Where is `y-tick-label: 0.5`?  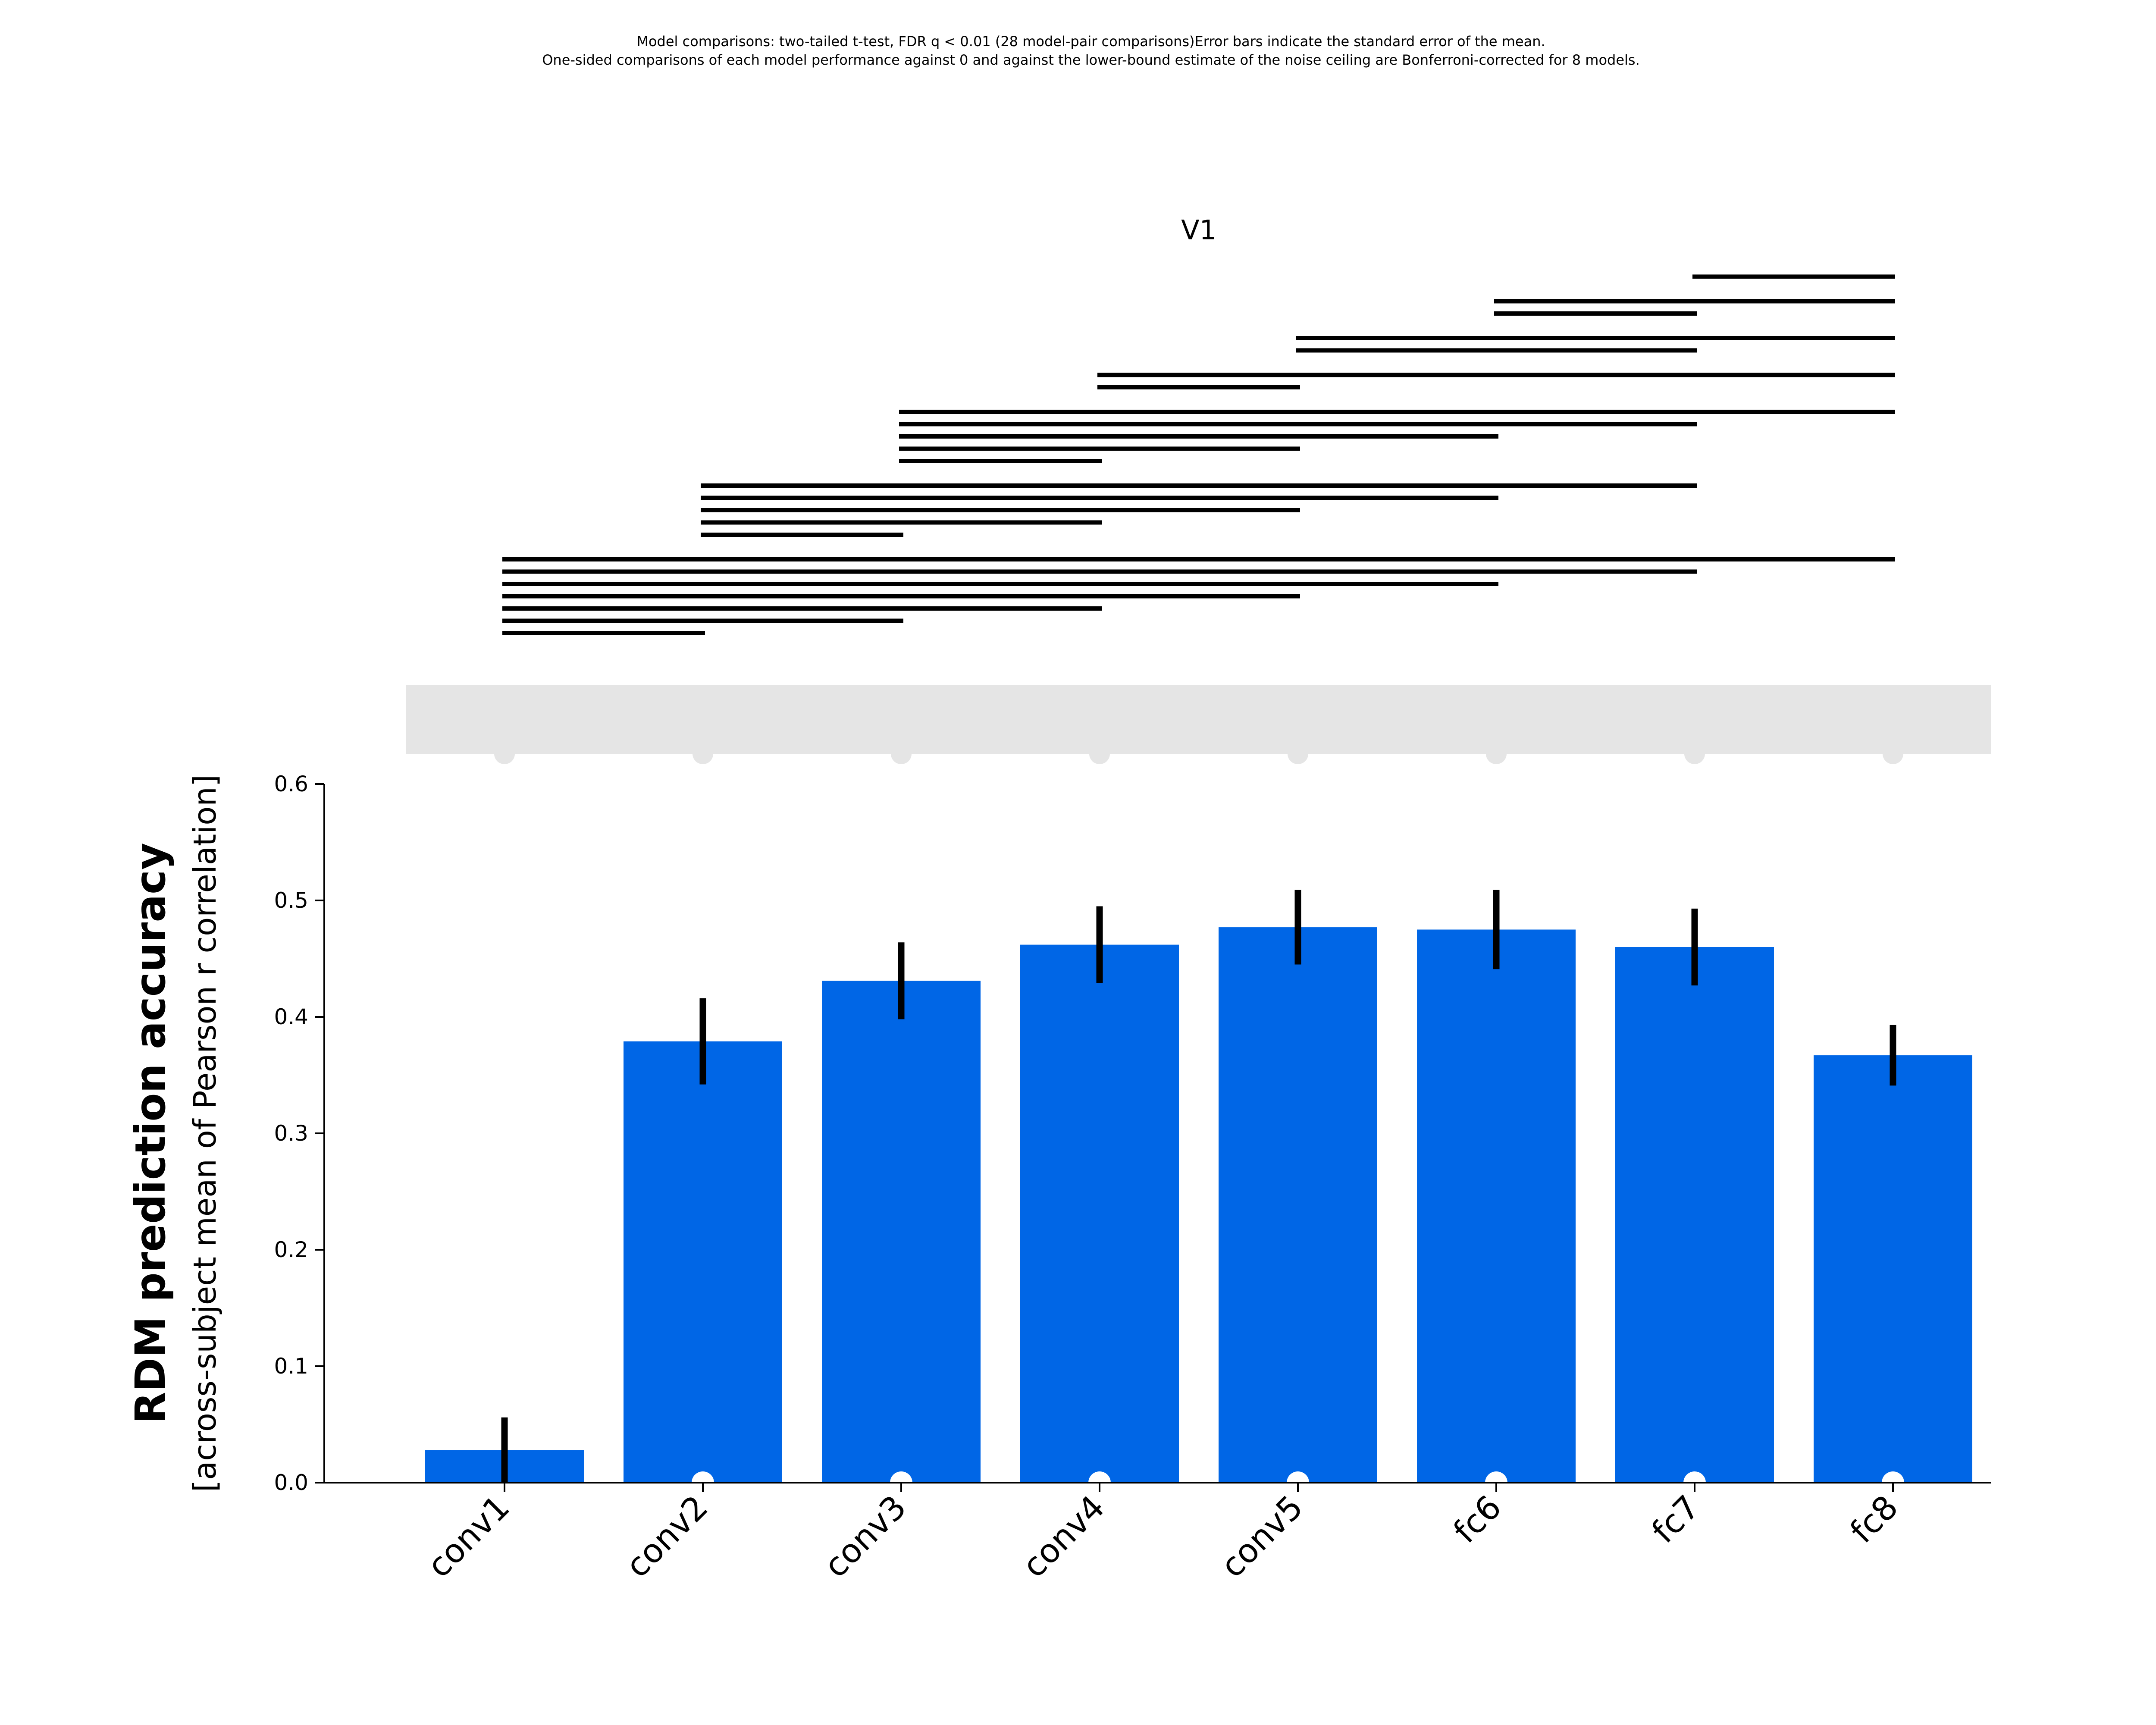
y-tick-label: 0.5 is located at coordinates (291, 900).